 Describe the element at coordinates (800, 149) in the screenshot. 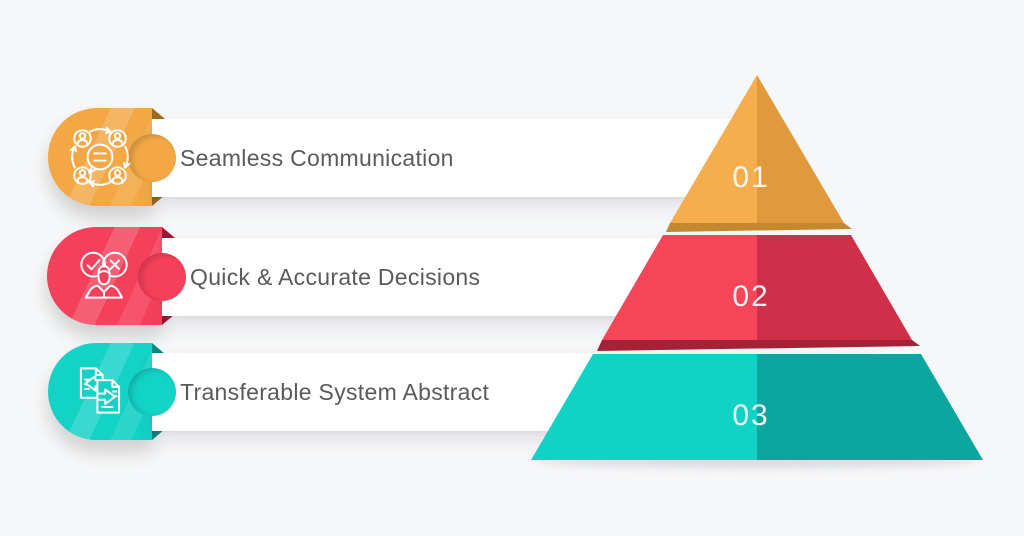

I see `pyramid-level-1-right-face` at that location.